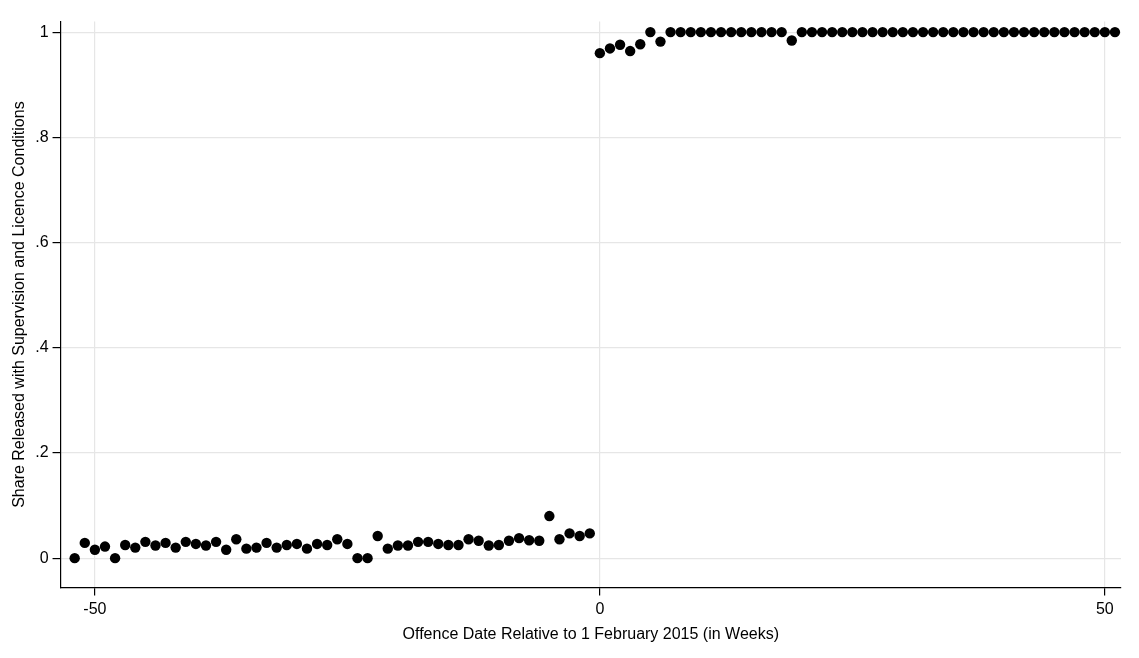  Describe the element at coordinates (600, 608) in the screenshot. I see `x-tick-label: 0` at that location.